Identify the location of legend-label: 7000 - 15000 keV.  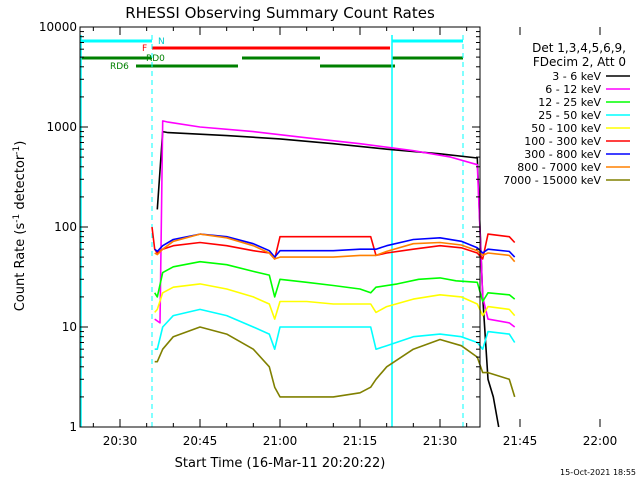
(552, 180).